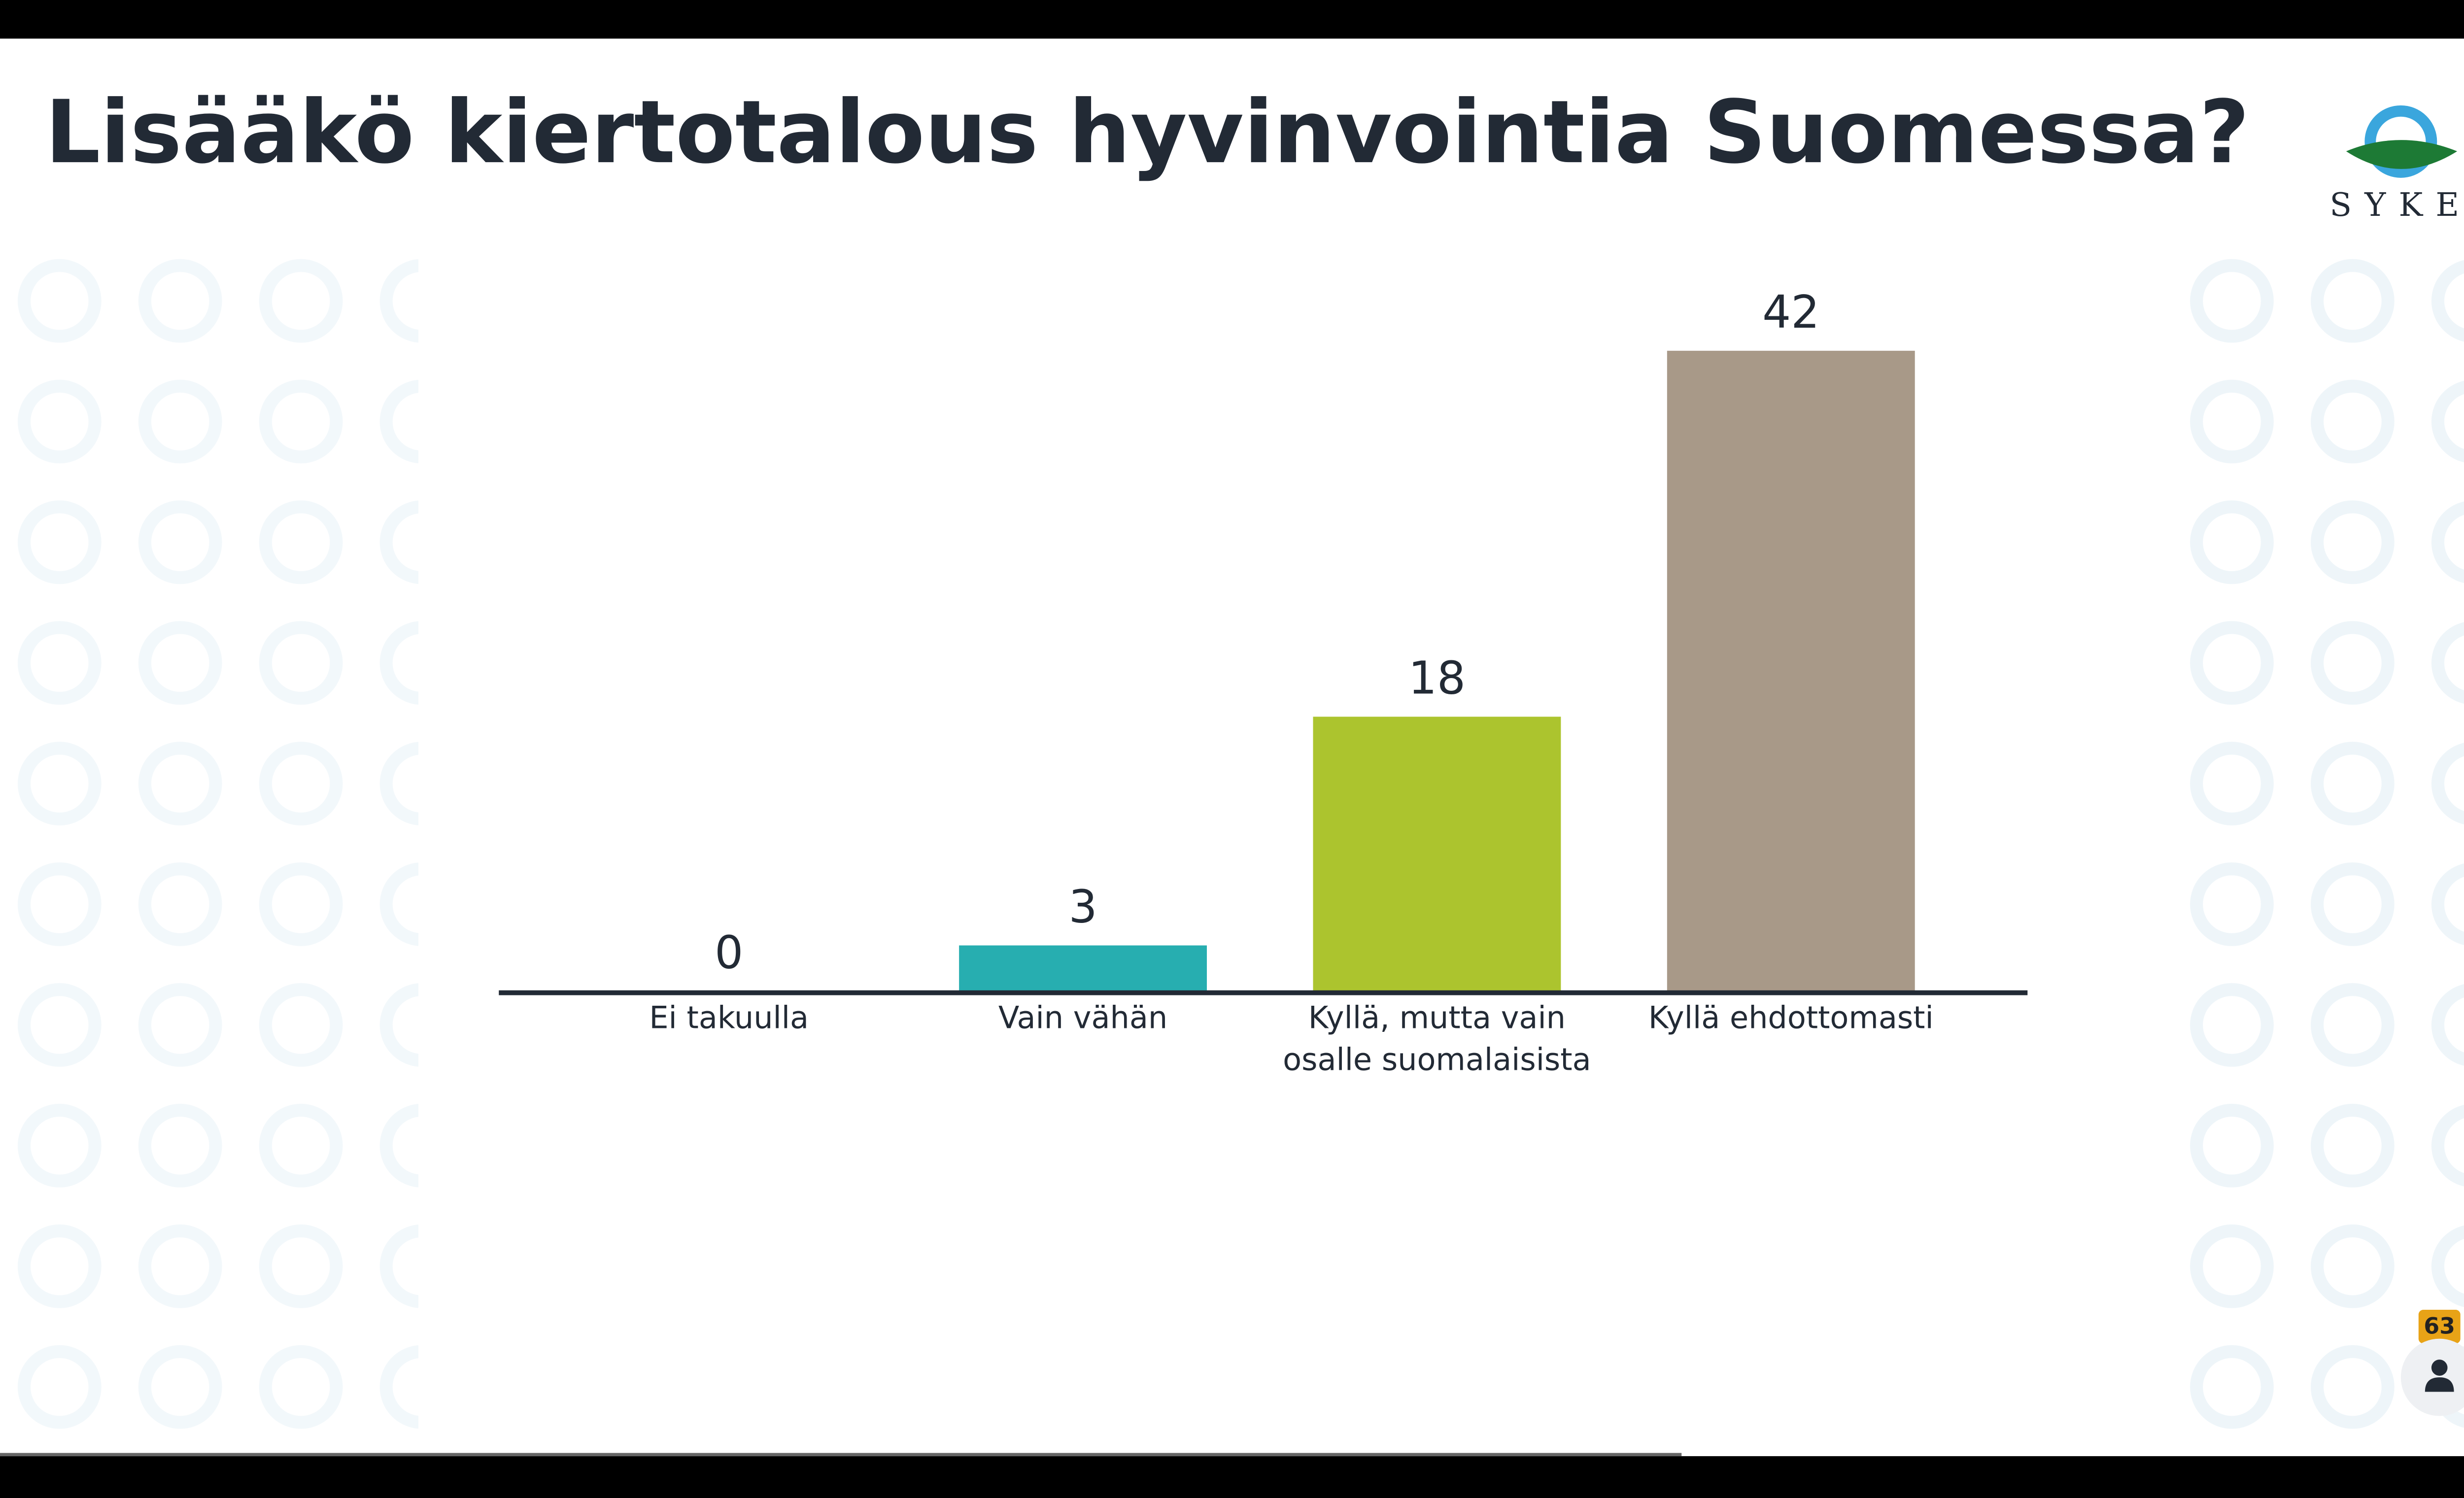  I want to click on category-label: Kyllä ehdottomasti, so click(1791, 1018).